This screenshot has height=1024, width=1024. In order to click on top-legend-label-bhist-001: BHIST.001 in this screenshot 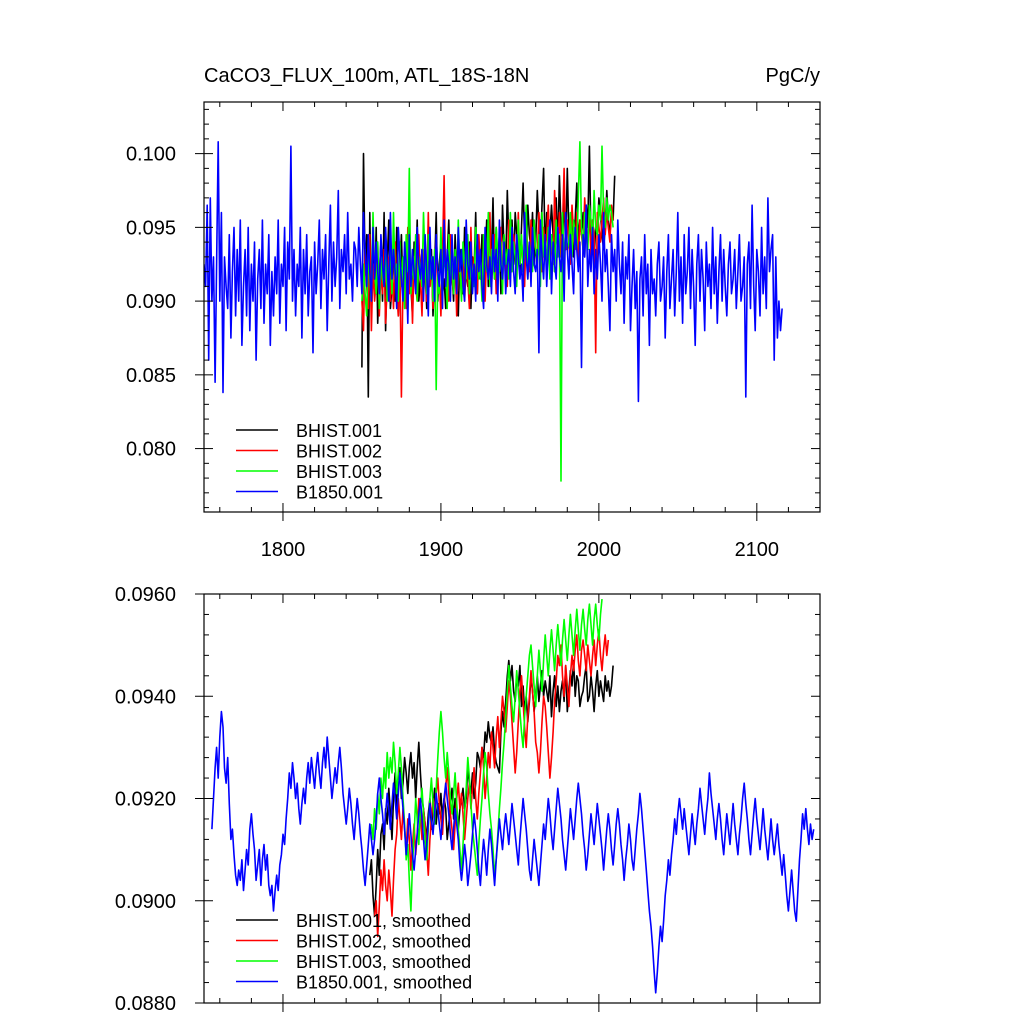, I will do `click(339, 431)`.